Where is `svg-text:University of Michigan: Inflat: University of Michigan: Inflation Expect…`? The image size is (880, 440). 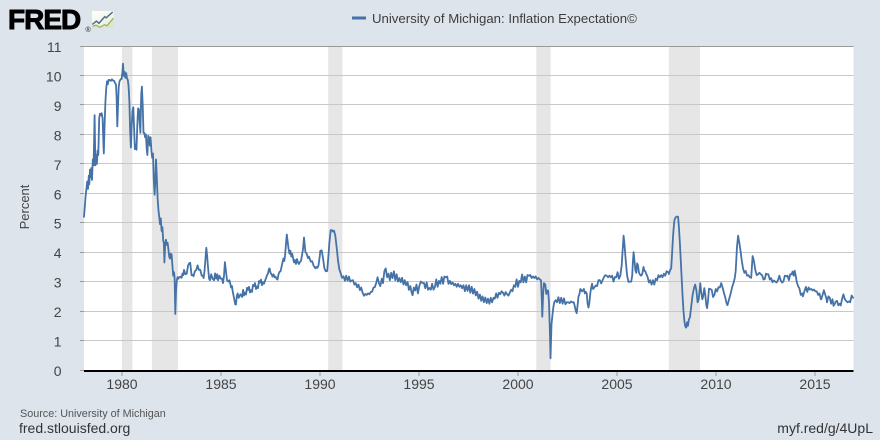 svg-text:University of Michigan: Inflat: University of Michigan: Inflation Expect… is located at coordinates (504, 18).